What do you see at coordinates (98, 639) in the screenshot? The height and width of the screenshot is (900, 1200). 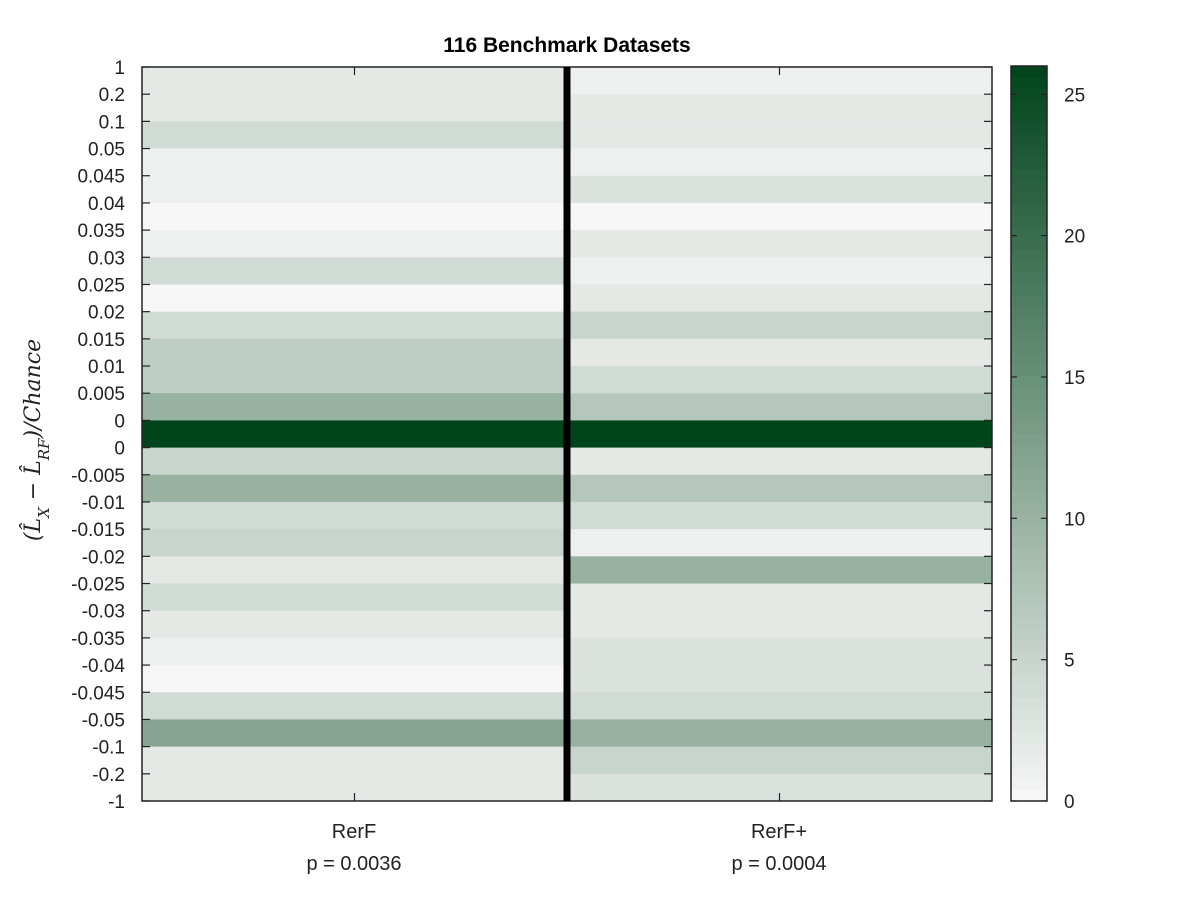 I see `y-tick-label: -0.035` at bounding box center [98, 639].